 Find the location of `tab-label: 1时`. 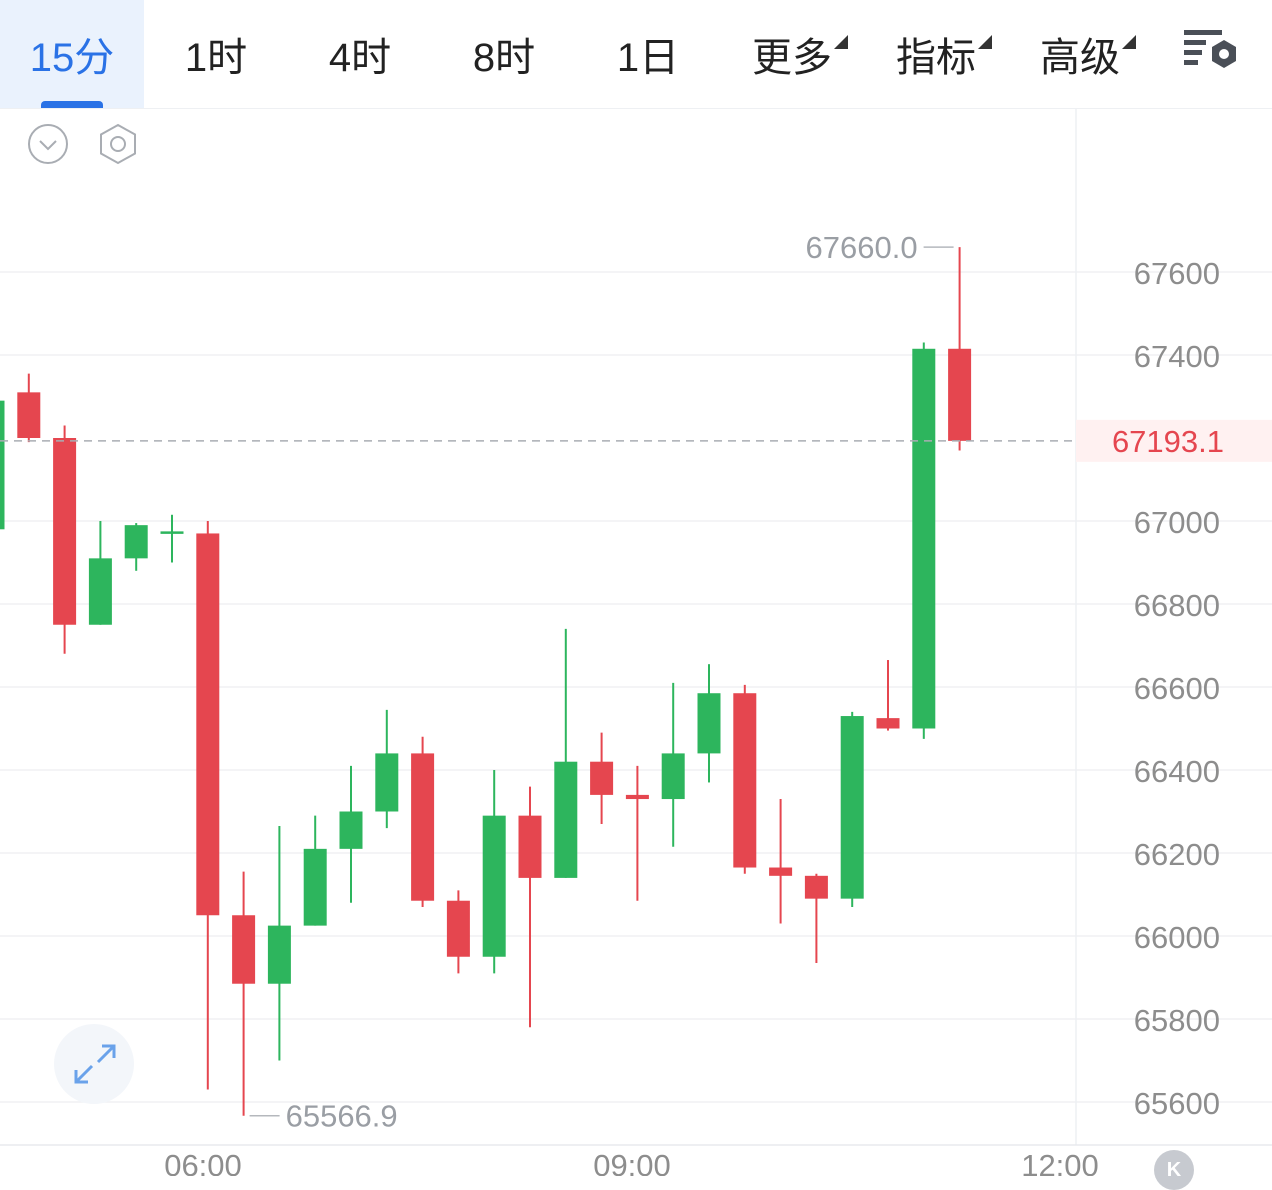

tab-label: 1时 is located at coordinates (216, 58).